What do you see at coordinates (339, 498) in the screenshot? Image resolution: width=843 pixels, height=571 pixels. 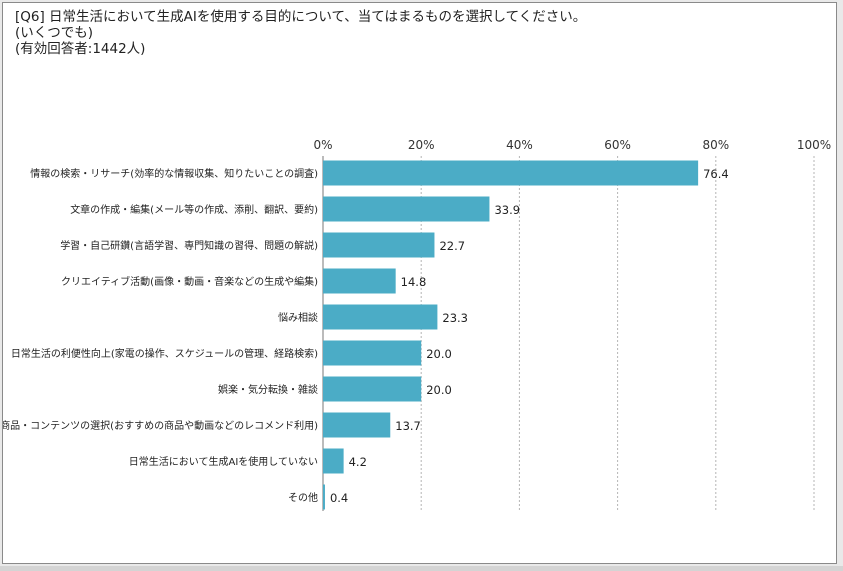 I see `data-label: 0.4` at bounding box center [339, 498].